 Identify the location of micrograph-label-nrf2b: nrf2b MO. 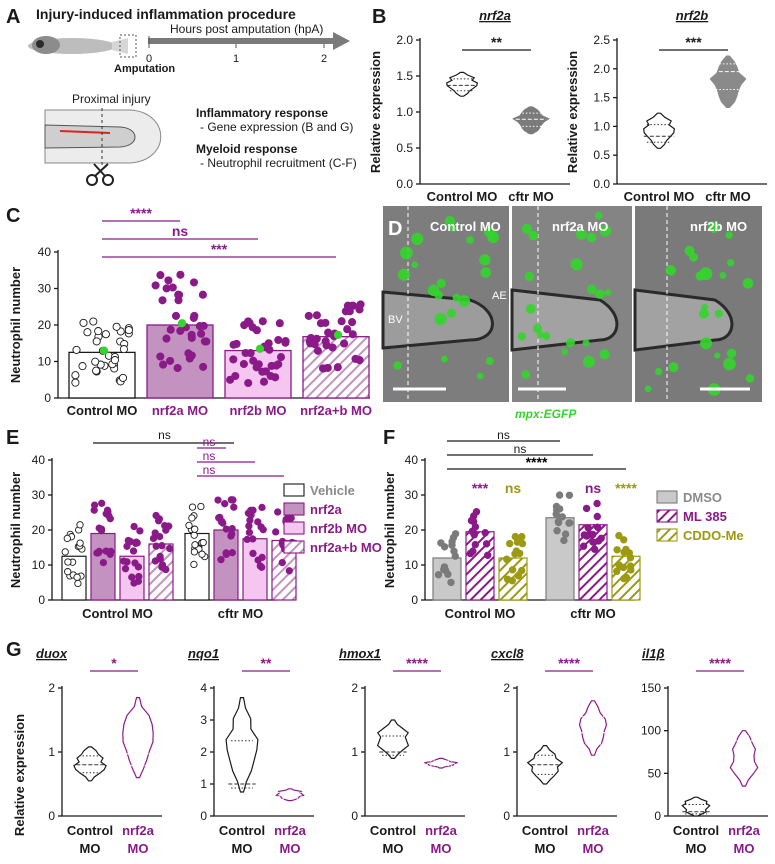
(718, 226).